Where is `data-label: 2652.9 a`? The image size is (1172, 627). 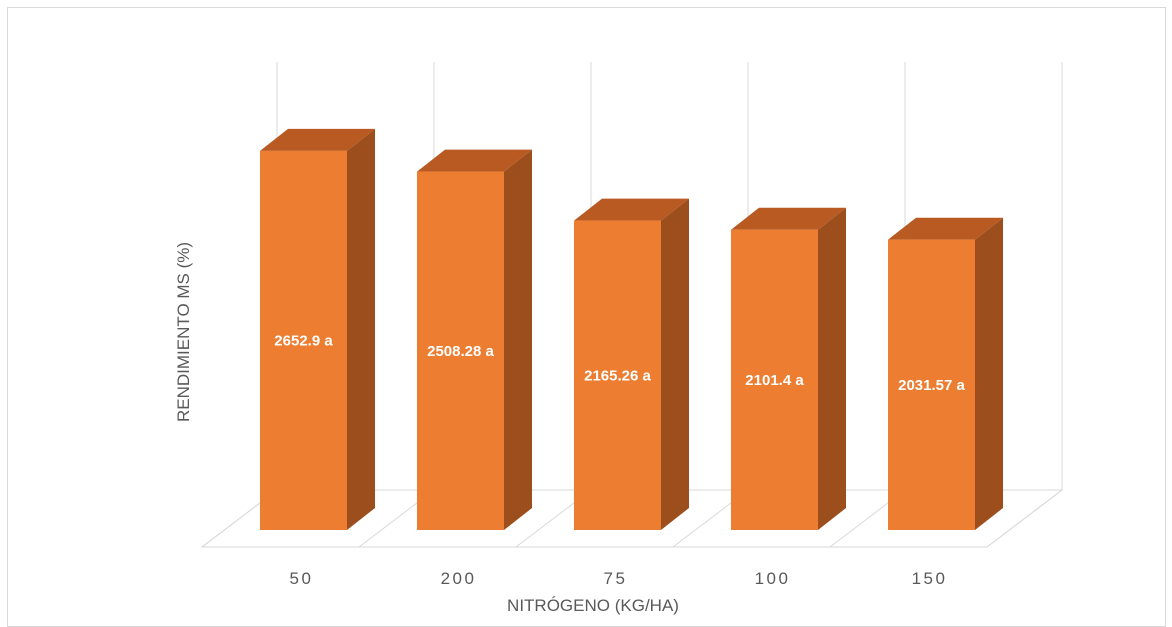 data-label: 2652.9 a is located at coordinates (303, 340).